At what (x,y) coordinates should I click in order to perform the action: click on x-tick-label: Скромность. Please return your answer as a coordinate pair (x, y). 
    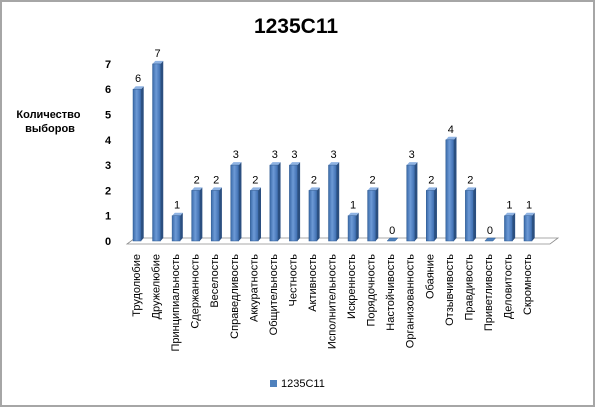
    Looking at the image, I should click on (528, 284).